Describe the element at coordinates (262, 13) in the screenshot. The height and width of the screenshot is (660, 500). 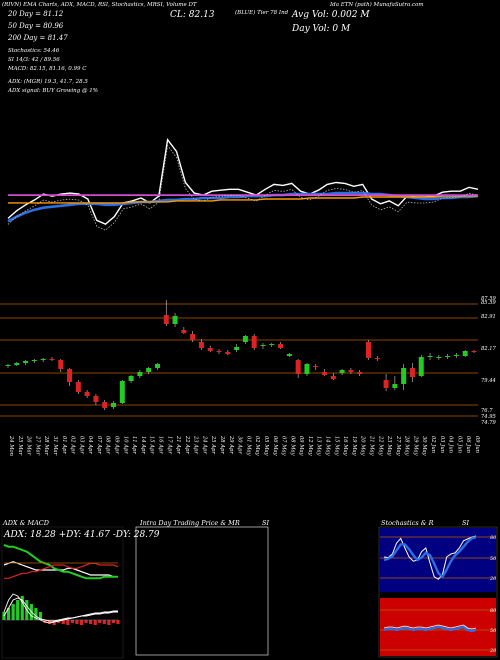
I see `chart-mid-label: (BLUE) Tier 78 Ind` at that location.